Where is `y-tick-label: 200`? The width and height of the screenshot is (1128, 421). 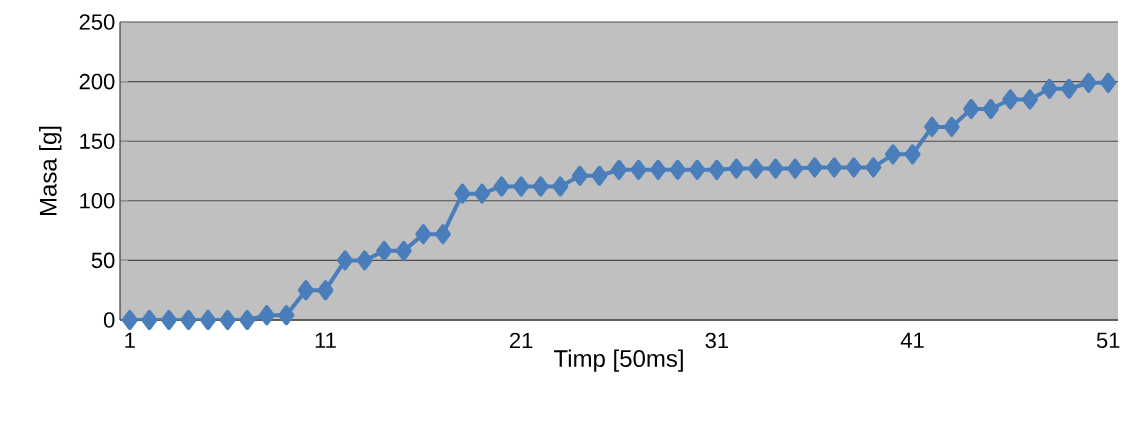 y-tick-label: 200 is located at coordinates (97, 81).